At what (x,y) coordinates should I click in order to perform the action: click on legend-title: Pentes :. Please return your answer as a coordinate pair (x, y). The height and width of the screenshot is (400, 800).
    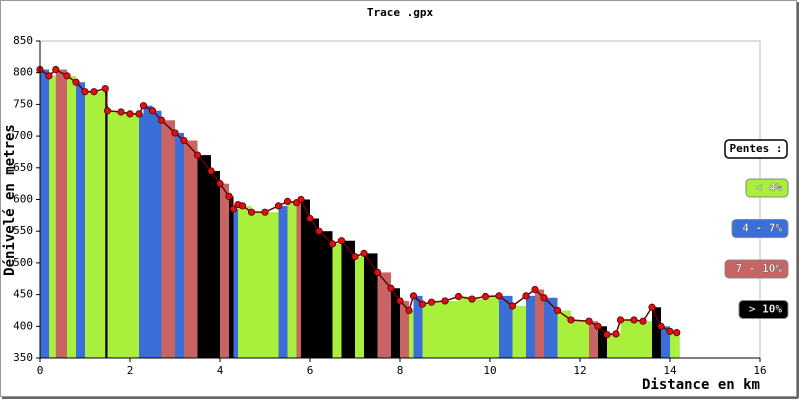
    Looking at the image, I should click on (756, 148).